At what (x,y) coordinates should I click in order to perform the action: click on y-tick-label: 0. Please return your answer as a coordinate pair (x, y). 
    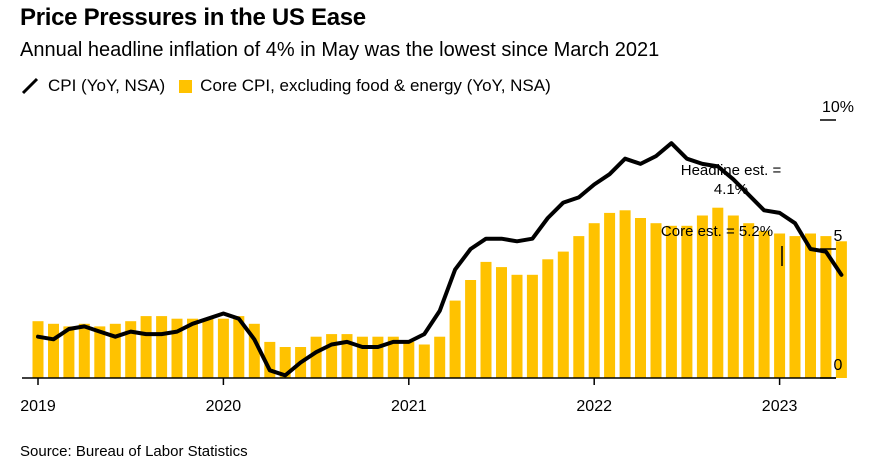
    Looking at the image, I should click on (838, 365).